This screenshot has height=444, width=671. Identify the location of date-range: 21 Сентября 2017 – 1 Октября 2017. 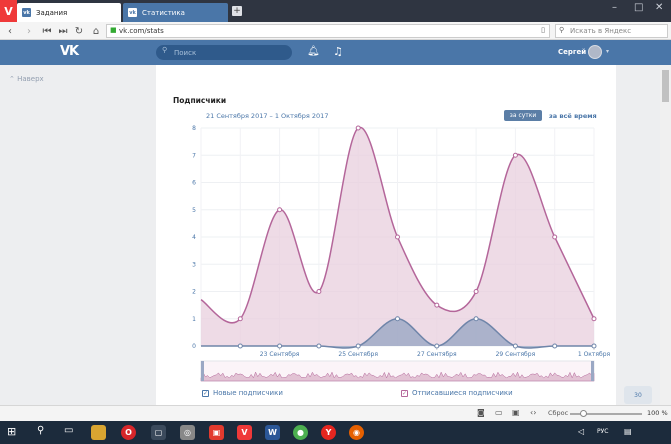
(267, 116).